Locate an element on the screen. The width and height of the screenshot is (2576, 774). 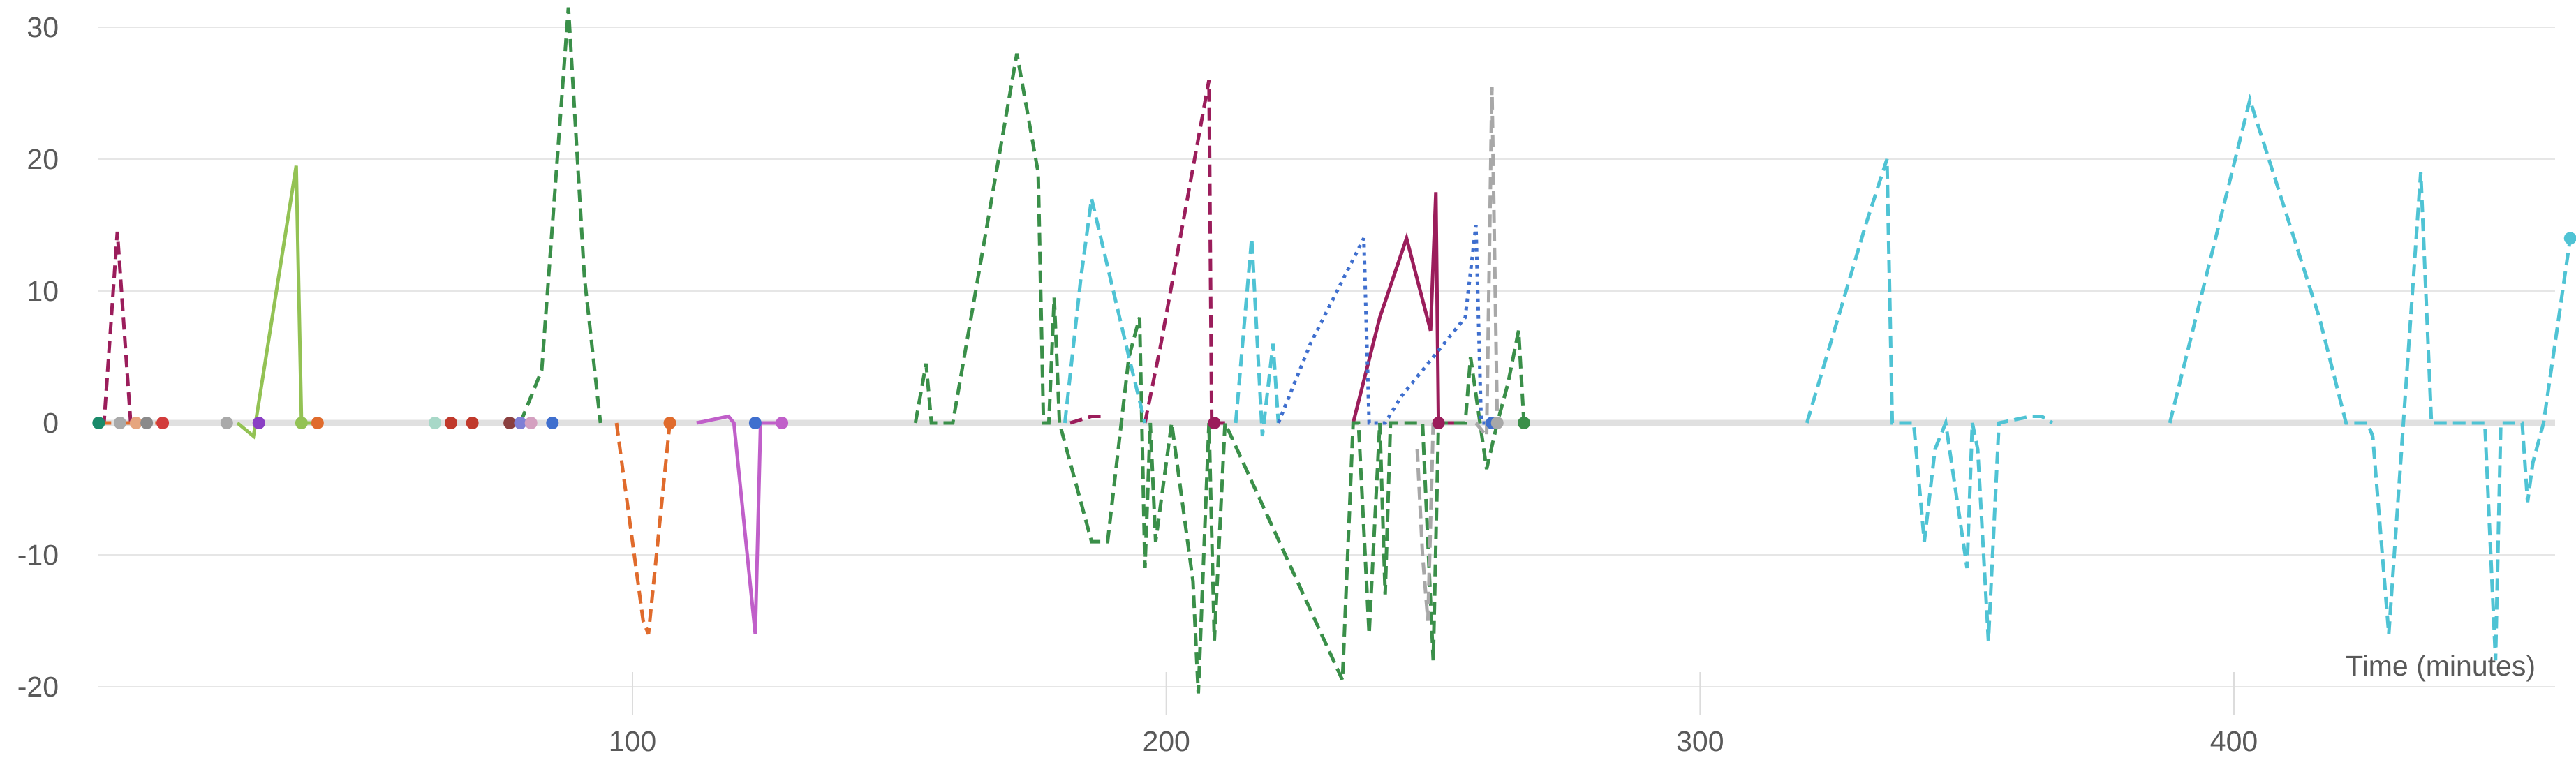
x-tick-label: 100 is located at coordinates (632, 741).